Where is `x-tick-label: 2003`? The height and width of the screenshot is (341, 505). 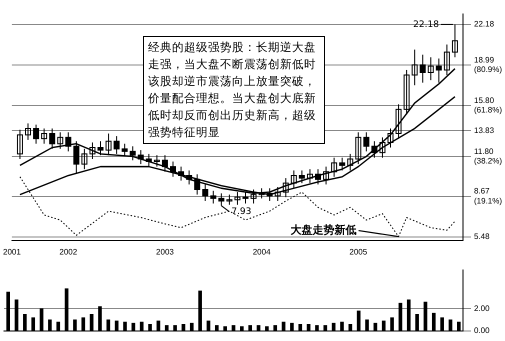 x-tick-label: 2003 is located at coordinates (165, 251).